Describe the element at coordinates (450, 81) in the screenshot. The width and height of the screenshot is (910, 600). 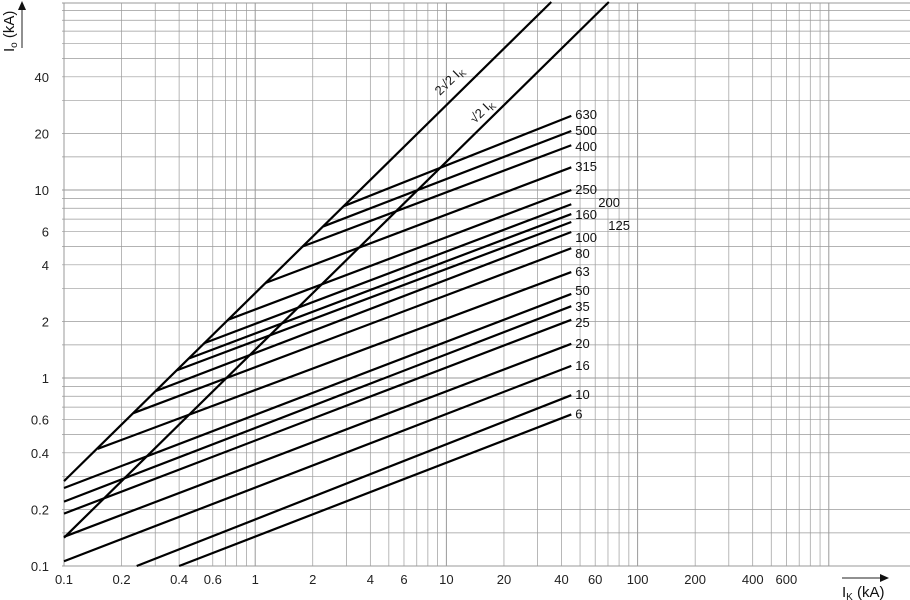
I see `reference-line-label: 2√2 IK` at that location.